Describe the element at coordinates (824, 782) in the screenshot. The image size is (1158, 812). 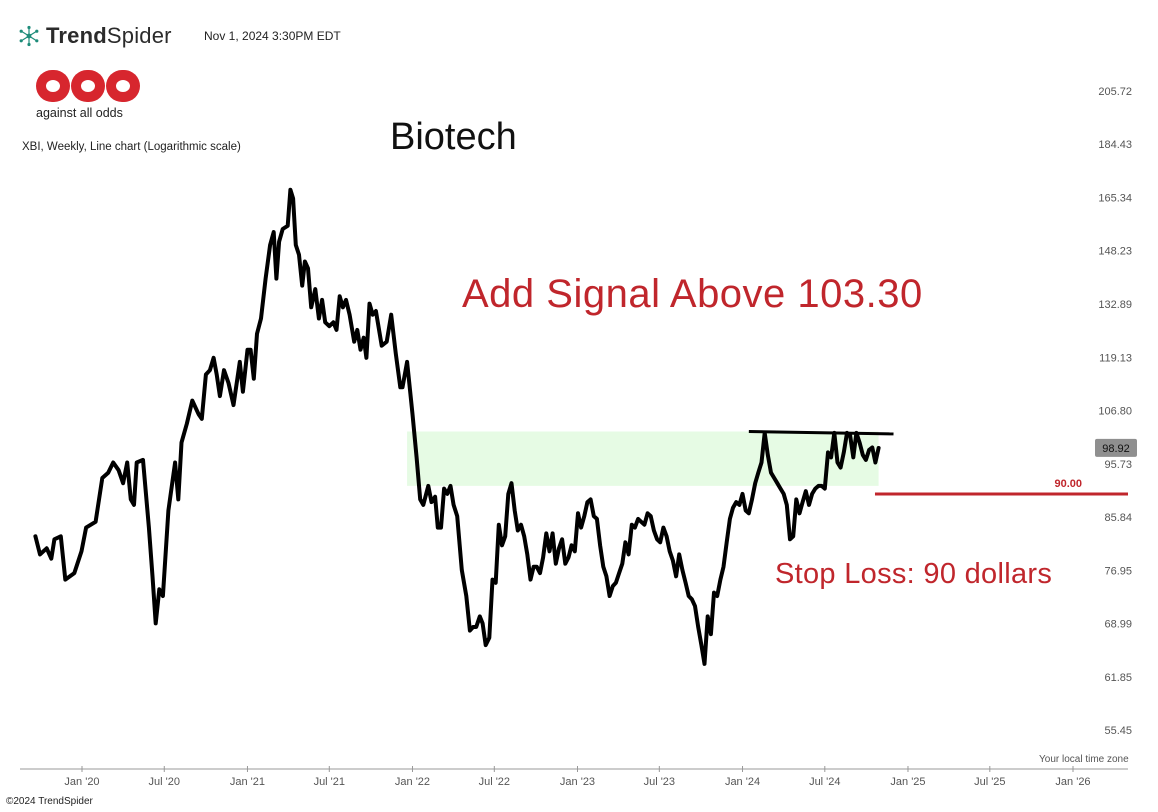
I see `x-tick-label: Jul '24` at that location.